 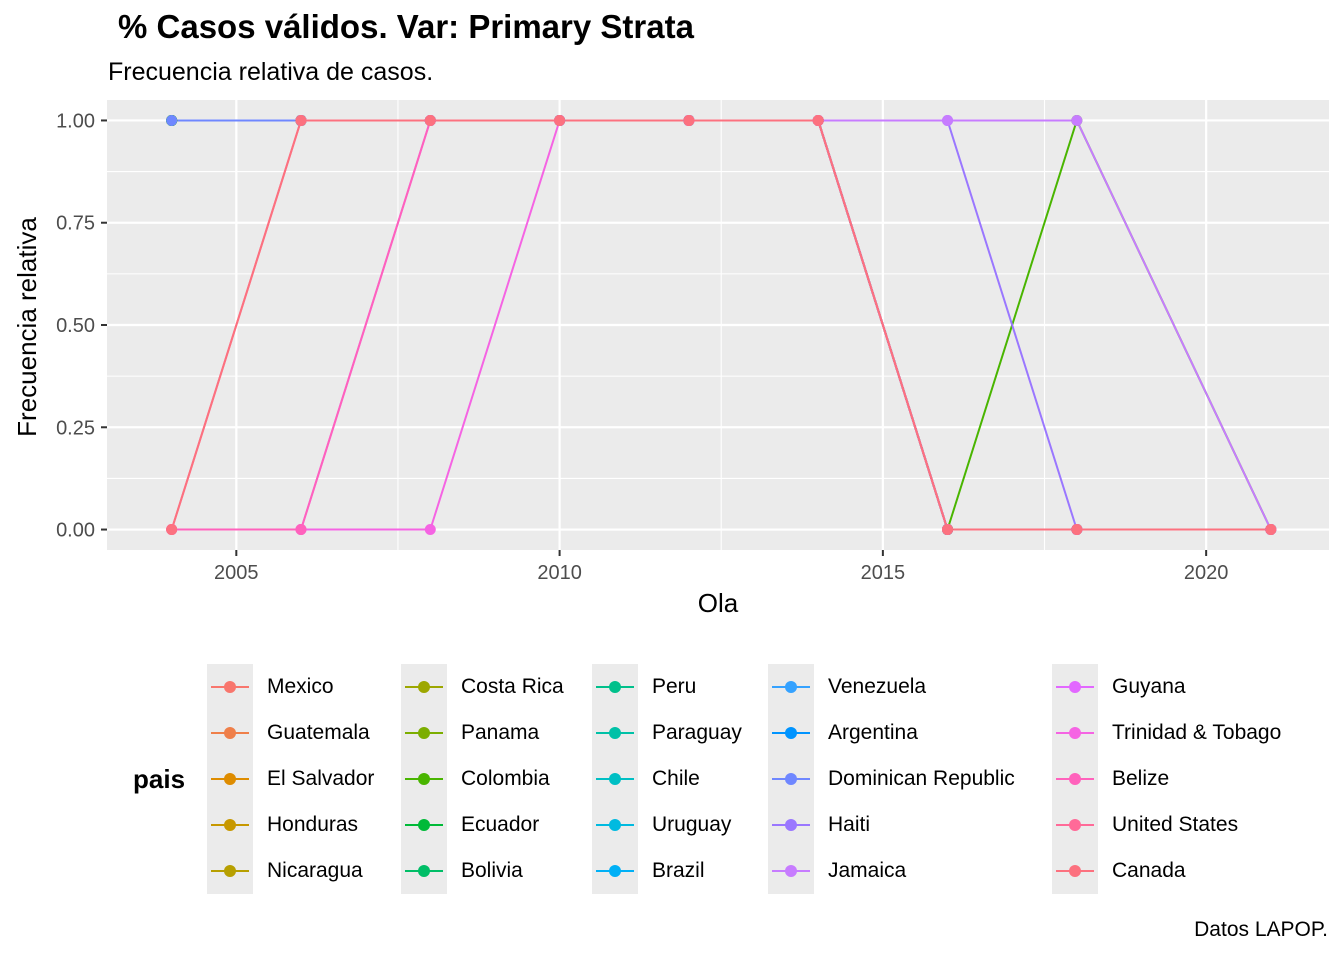 I want to click on legend-label: Honduras, so click(x=313, y=824).